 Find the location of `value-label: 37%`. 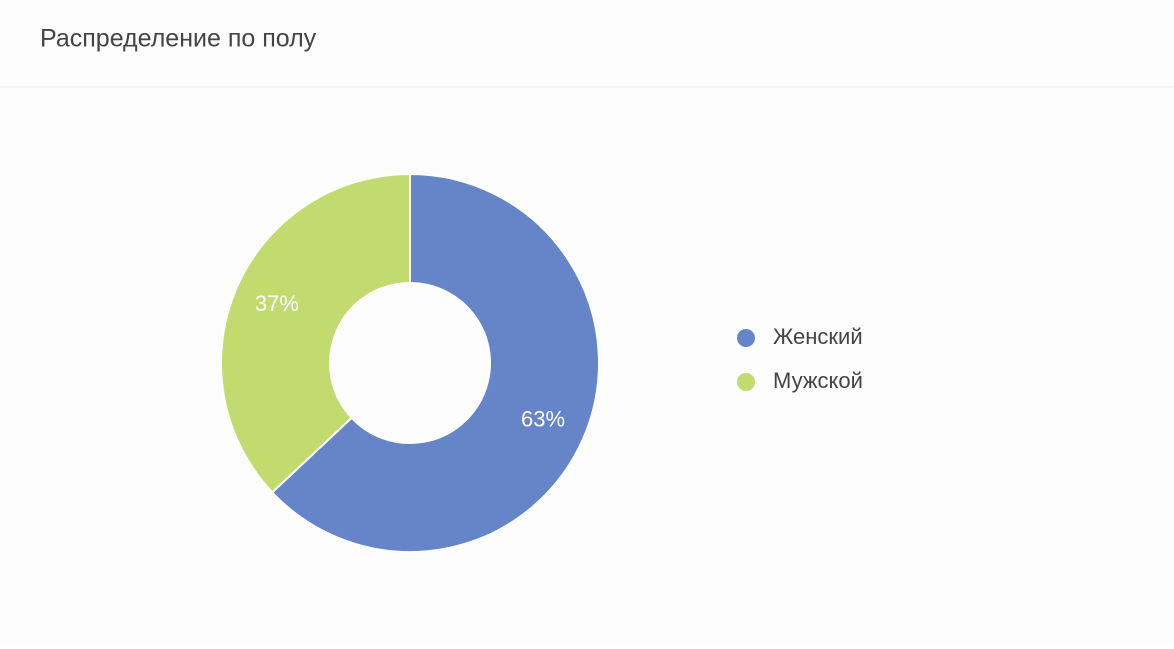

value-label: 37% is located at coordinates (277, 303).